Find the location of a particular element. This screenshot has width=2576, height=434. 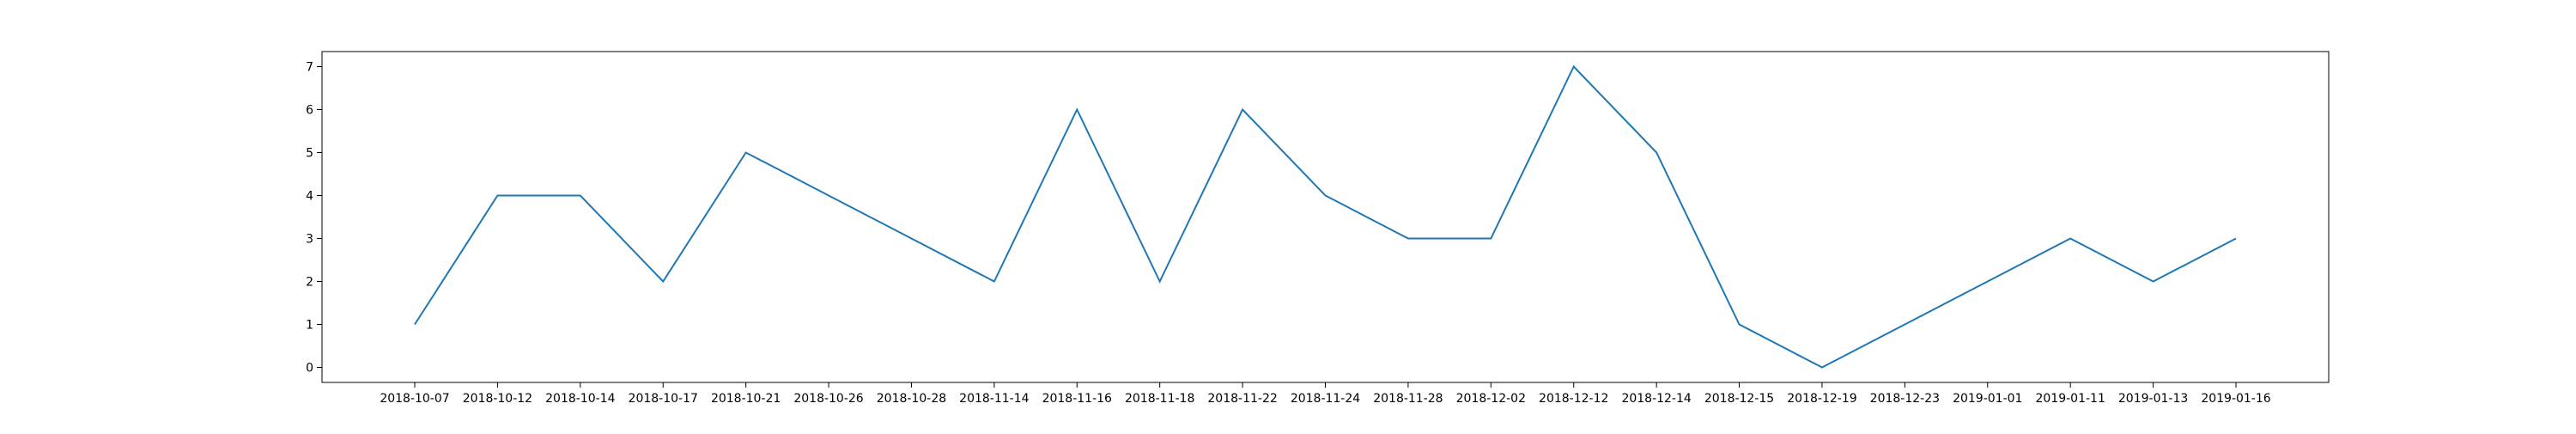

y-tick-label: 1 is located at coordinates (310, 326).